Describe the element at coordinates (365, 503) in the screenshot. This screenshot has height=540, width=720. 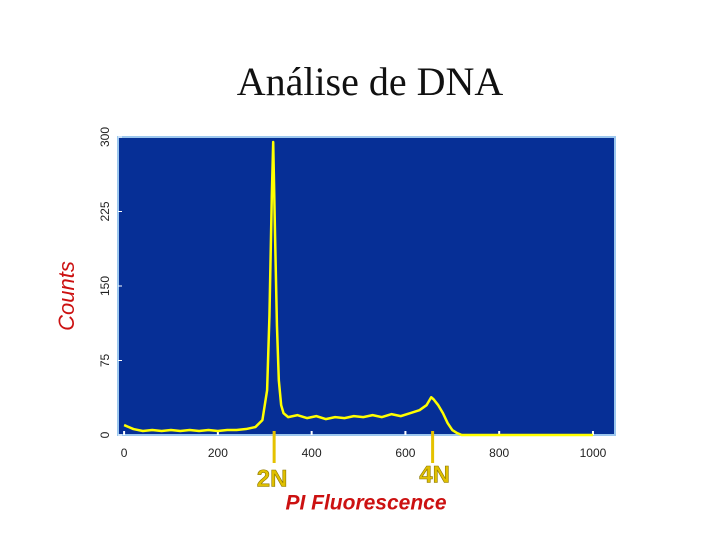
I see `x-axis-label: PI Fluorescence` at that location.